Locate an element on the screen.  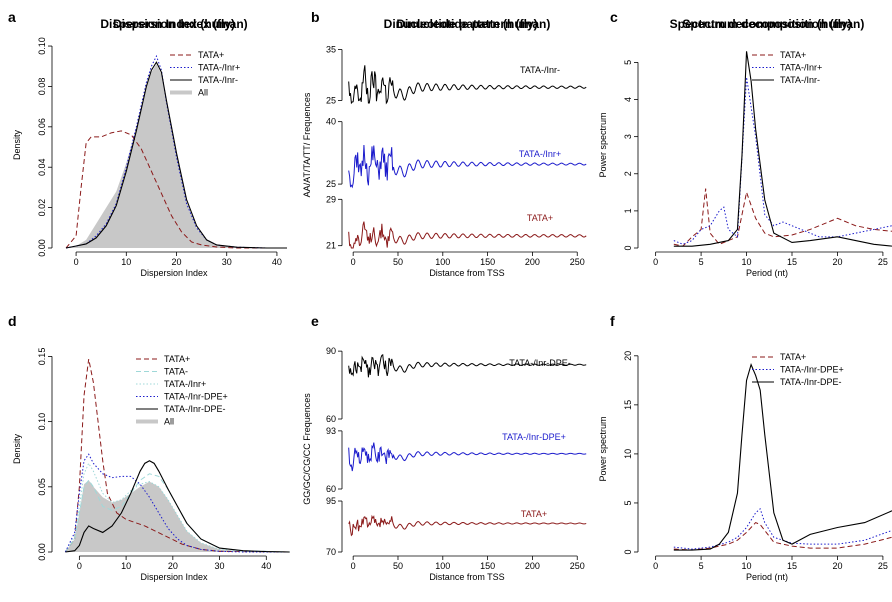
chart-title: Spectrum decomposition (human) is located at coordinates (767, 24).